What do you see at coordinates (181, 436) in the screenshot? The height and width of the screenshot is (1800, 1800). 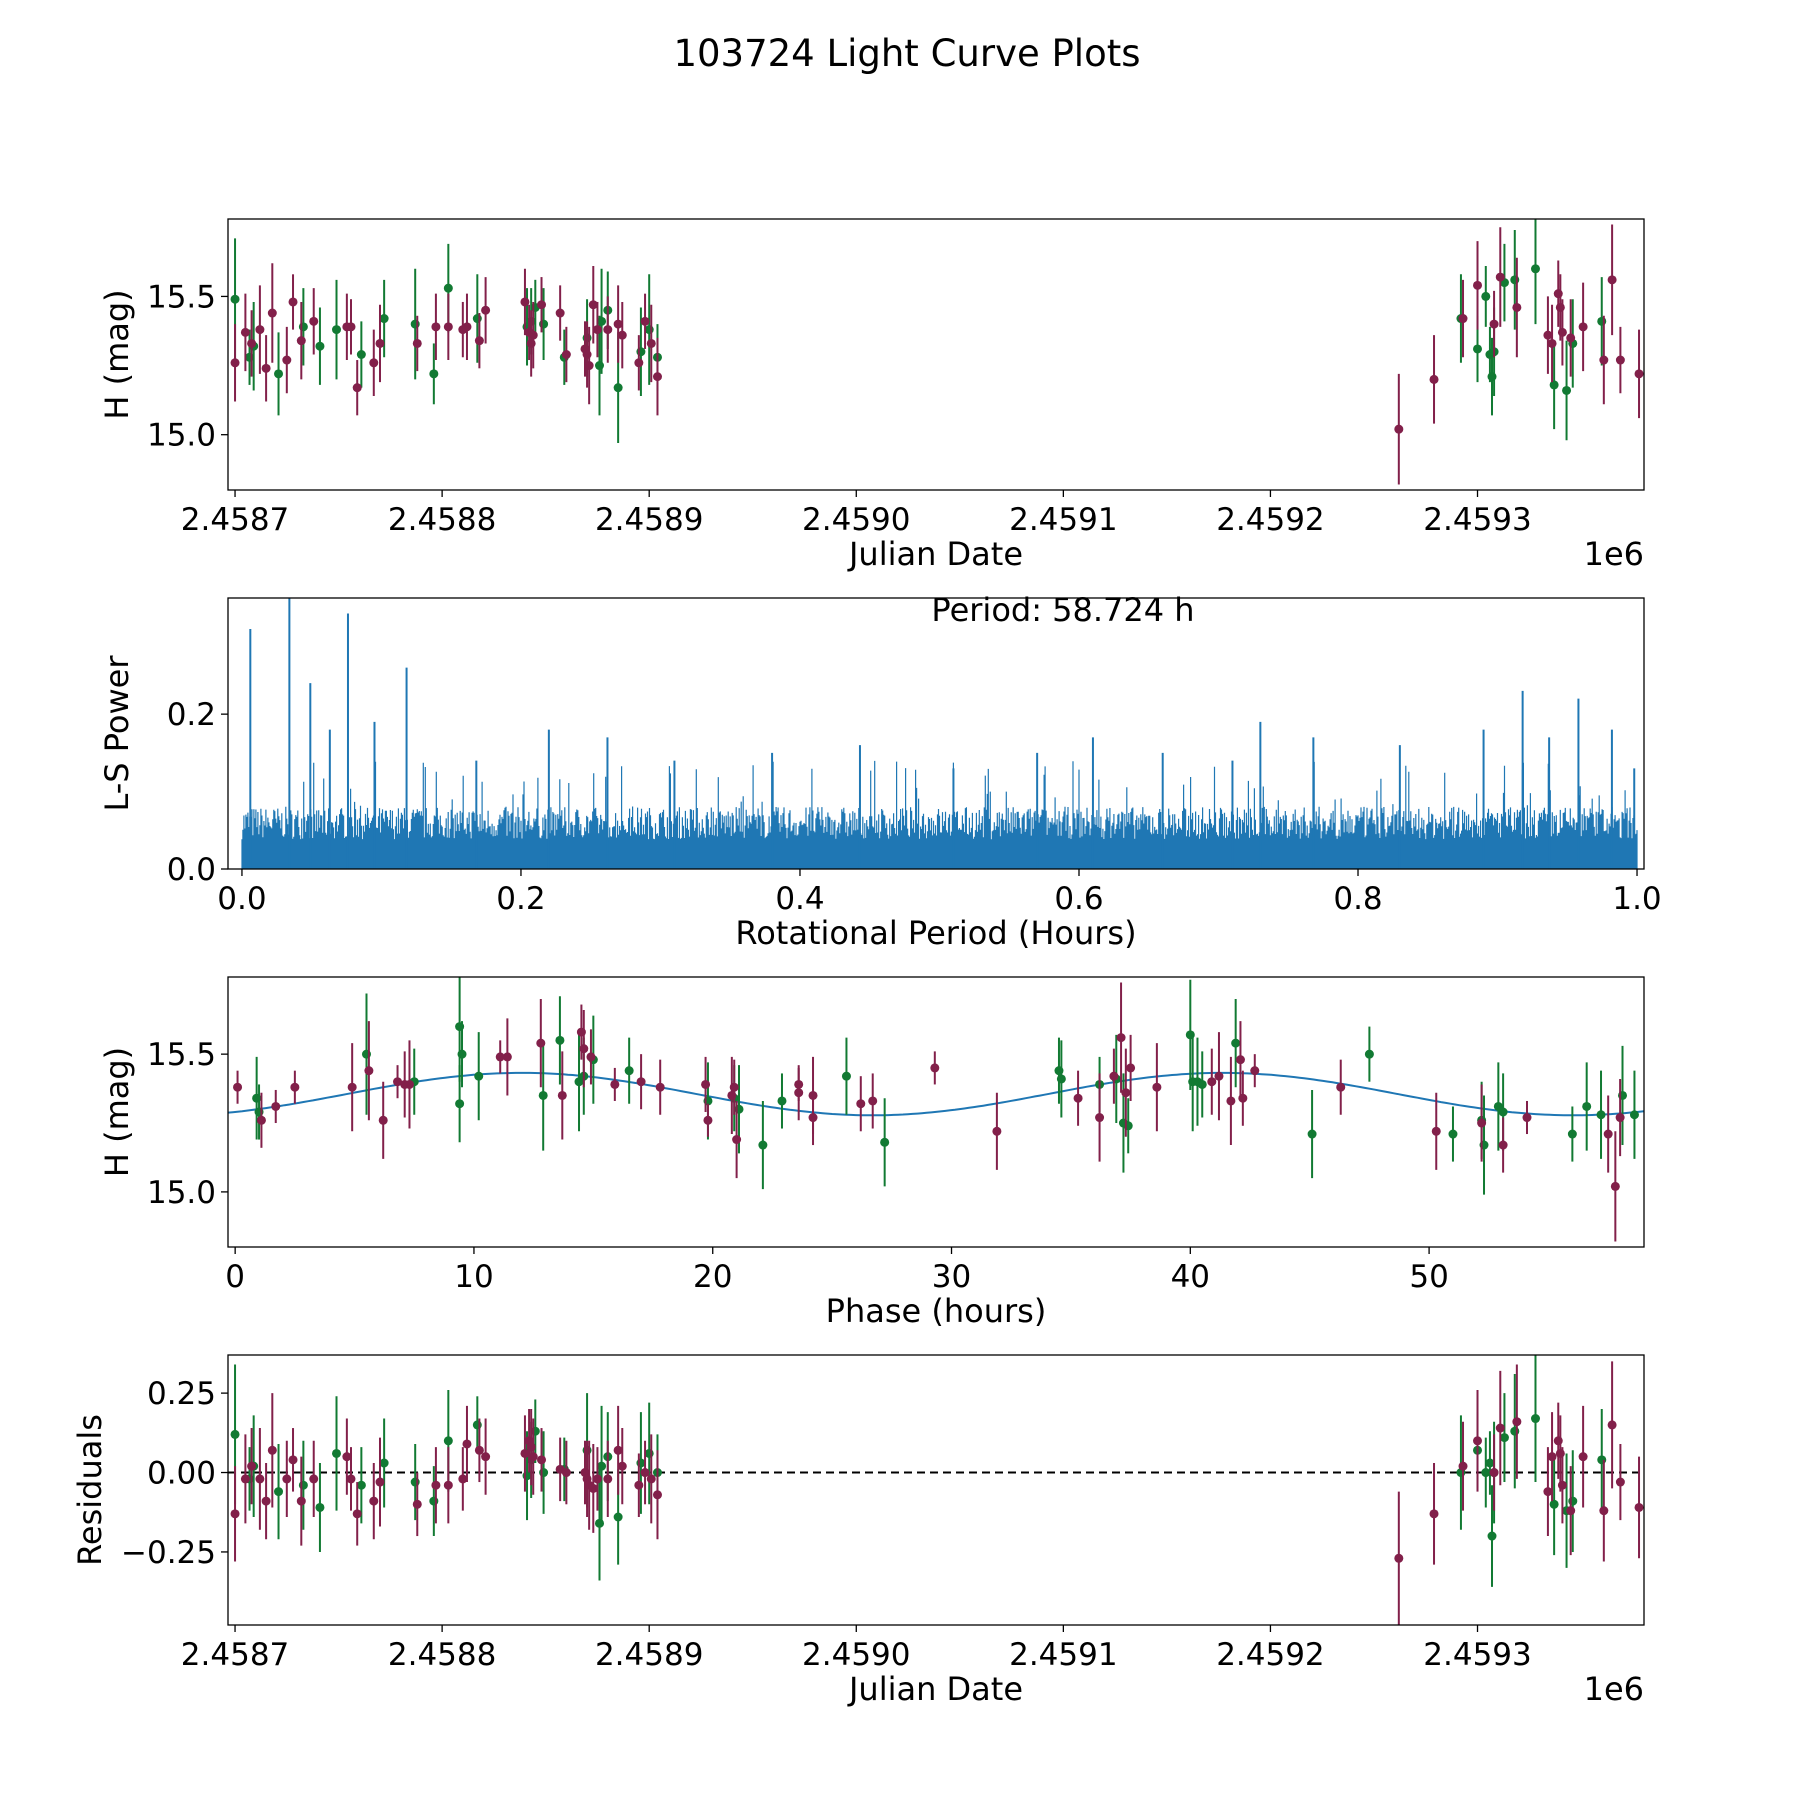 I see `y-tick-label: 15.0` at bounding box center [181, 436].